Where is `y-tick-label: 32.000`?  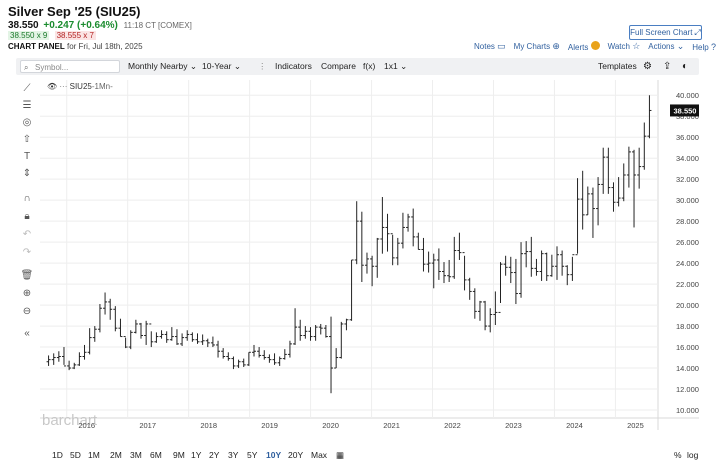 y-tick-label: 32.000 is located at coordinates (687, 179).